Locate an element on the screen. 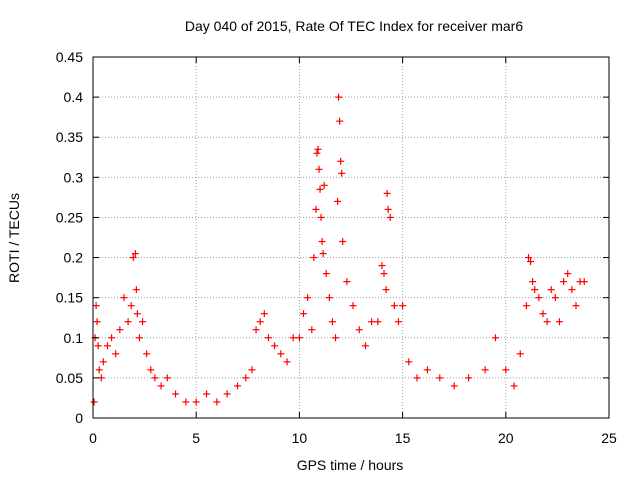  x-tick-label: 5 is located at coordinates (196, 438).